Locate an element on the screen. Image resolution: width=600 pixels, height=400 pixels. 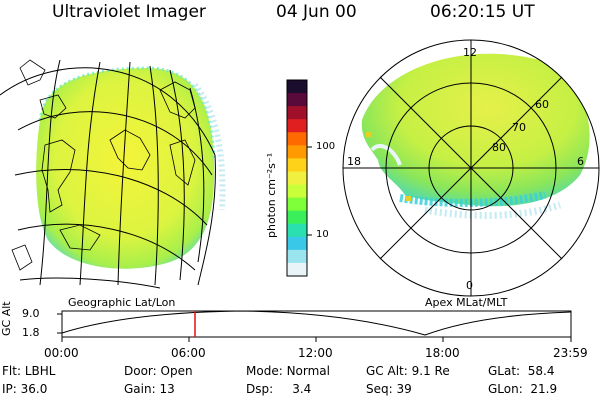
info-gain: Gain: 13 is located at coordinates (149, 389).